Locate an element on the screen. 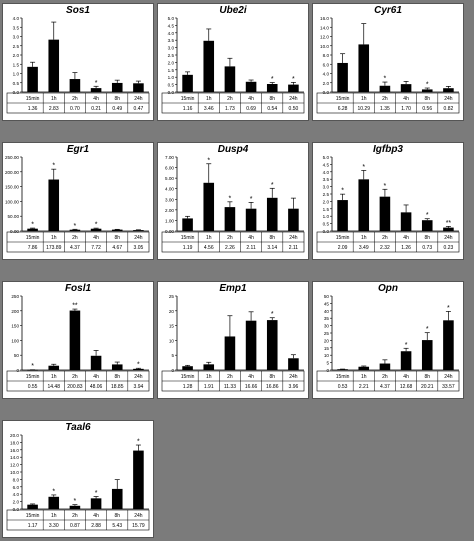 This screenshot has width=474, height=541. data-label: 2.21 is located at coordinates (364, 387).